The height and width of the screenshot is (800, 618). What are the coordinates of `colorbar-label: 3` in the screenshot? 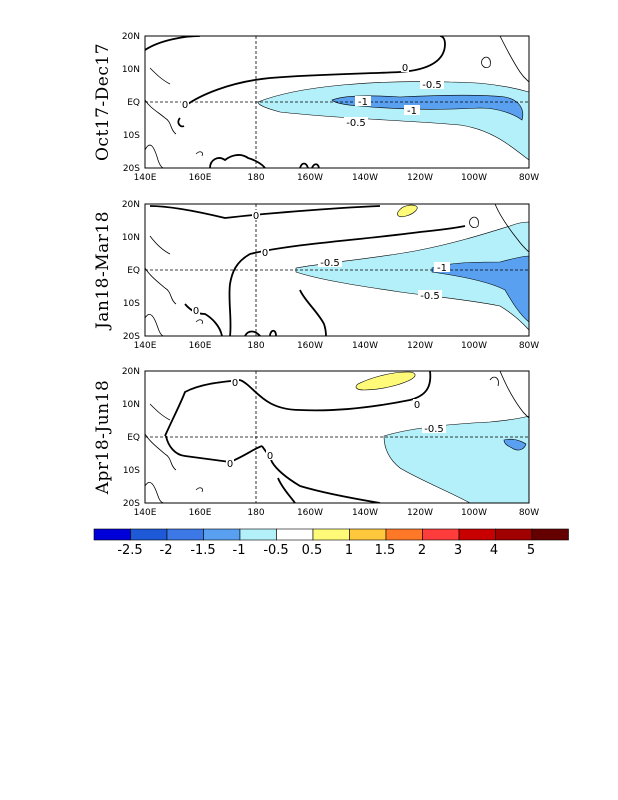 It's located at (458, 550).